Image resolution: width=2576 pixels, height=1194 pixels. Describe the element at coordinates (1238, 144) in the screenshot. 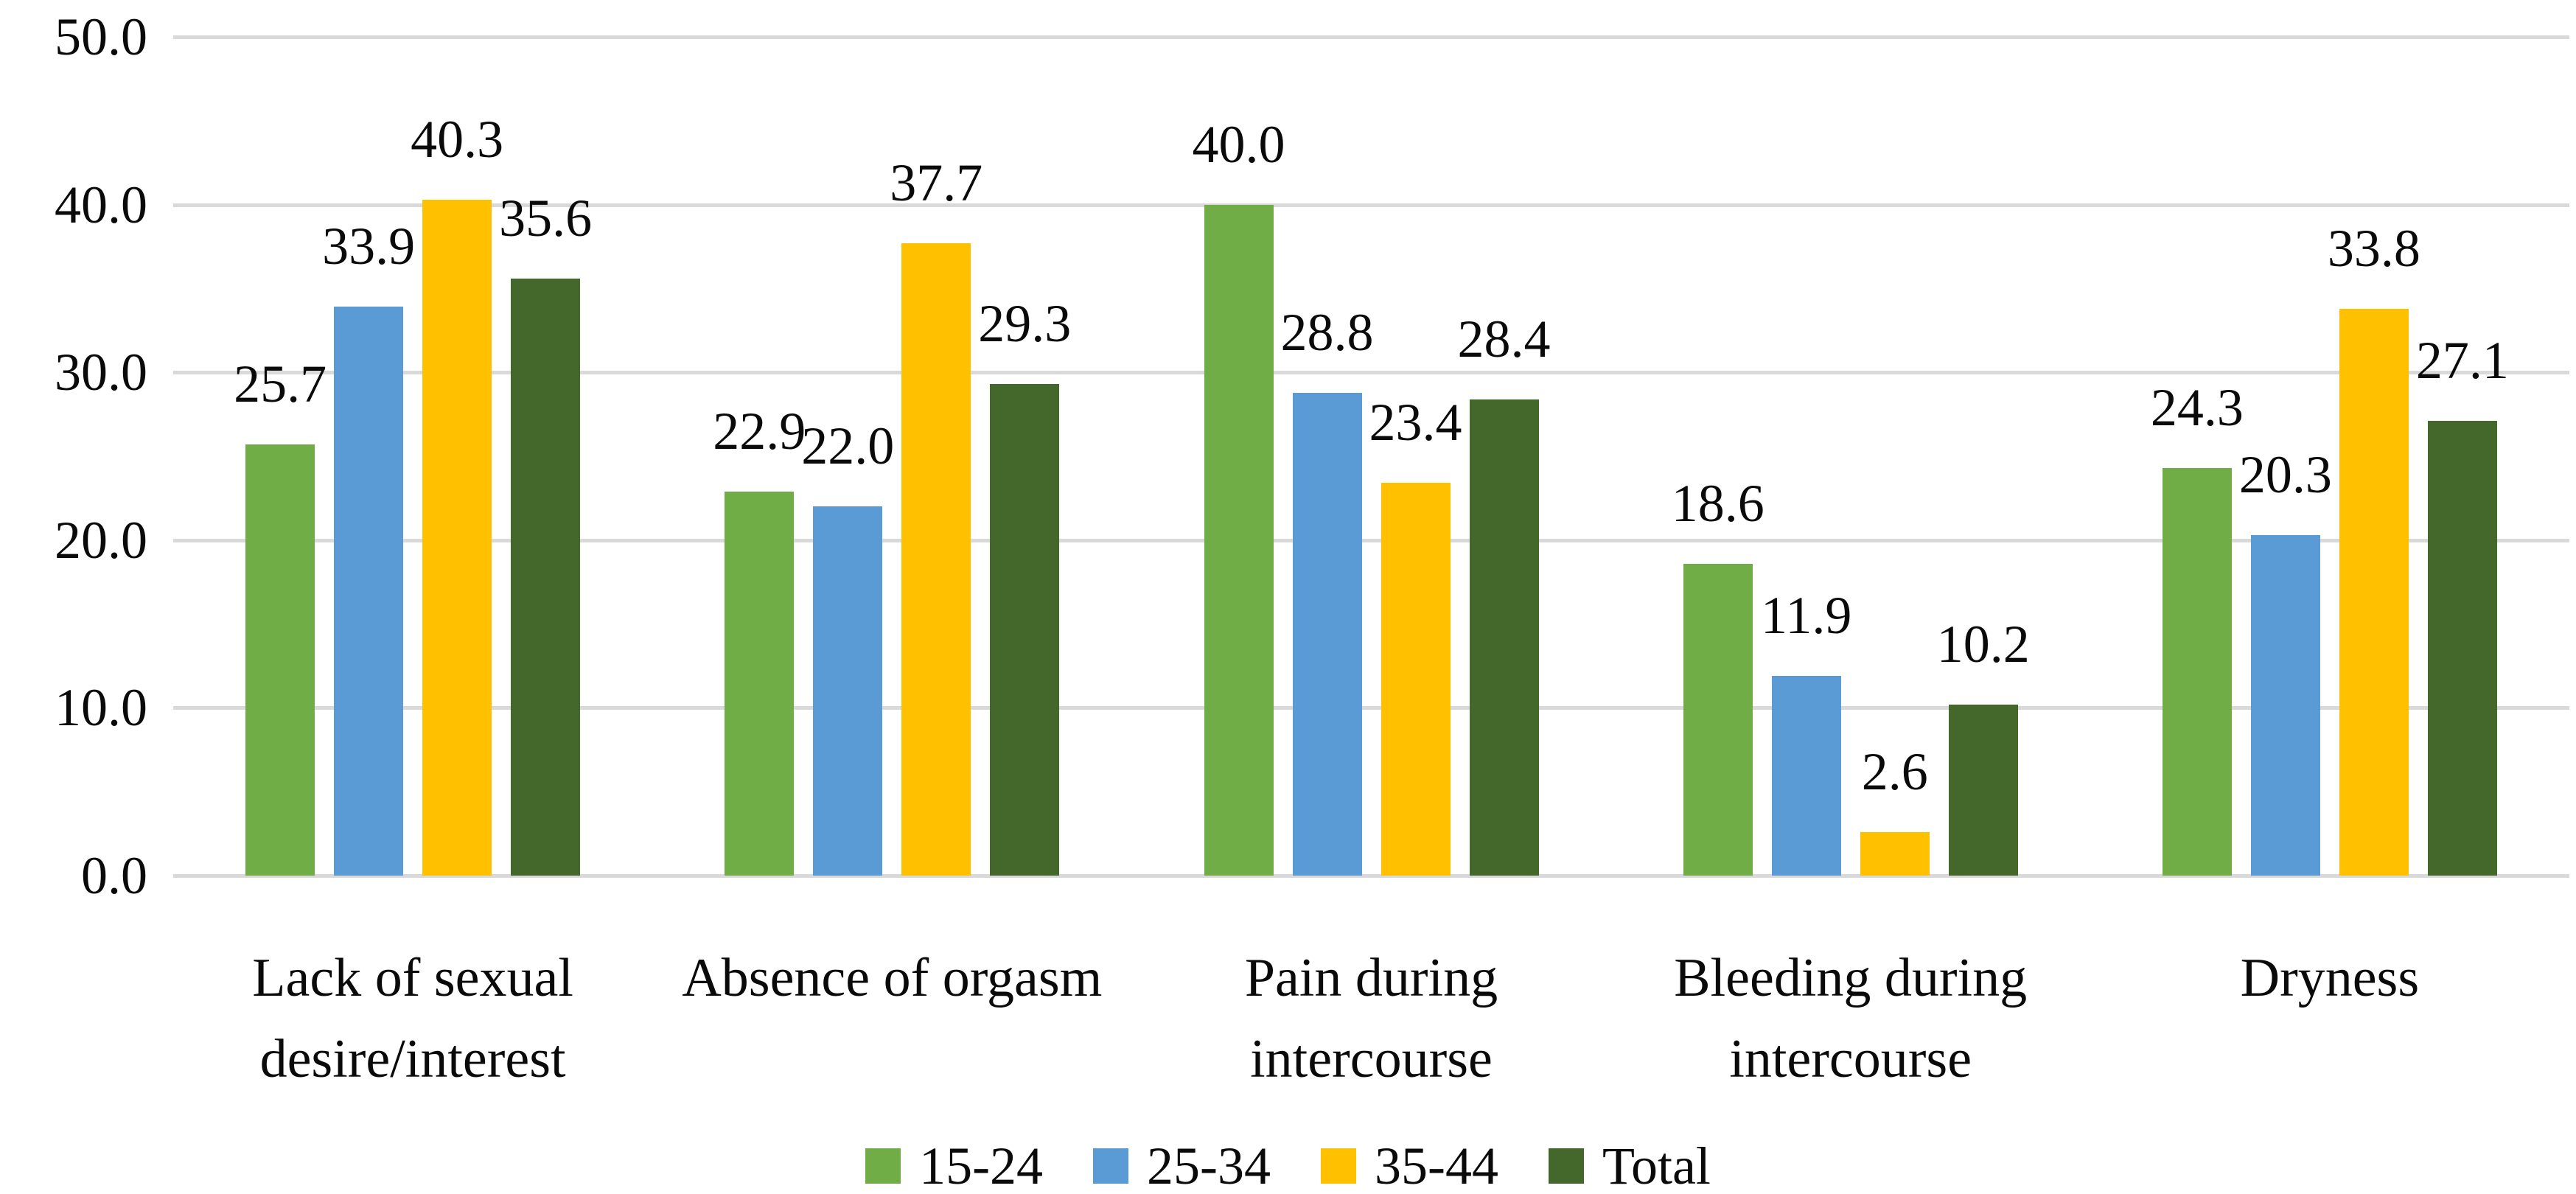

I see `bar-value-label: 40.0` at that location.